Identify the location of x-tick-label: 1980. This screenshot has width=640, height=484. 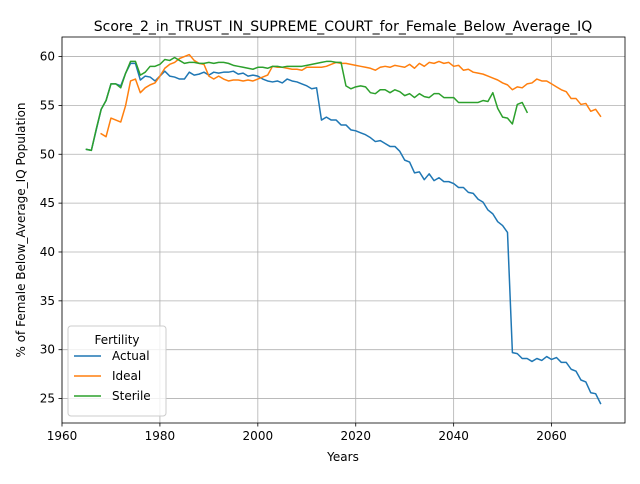
(160, 436).